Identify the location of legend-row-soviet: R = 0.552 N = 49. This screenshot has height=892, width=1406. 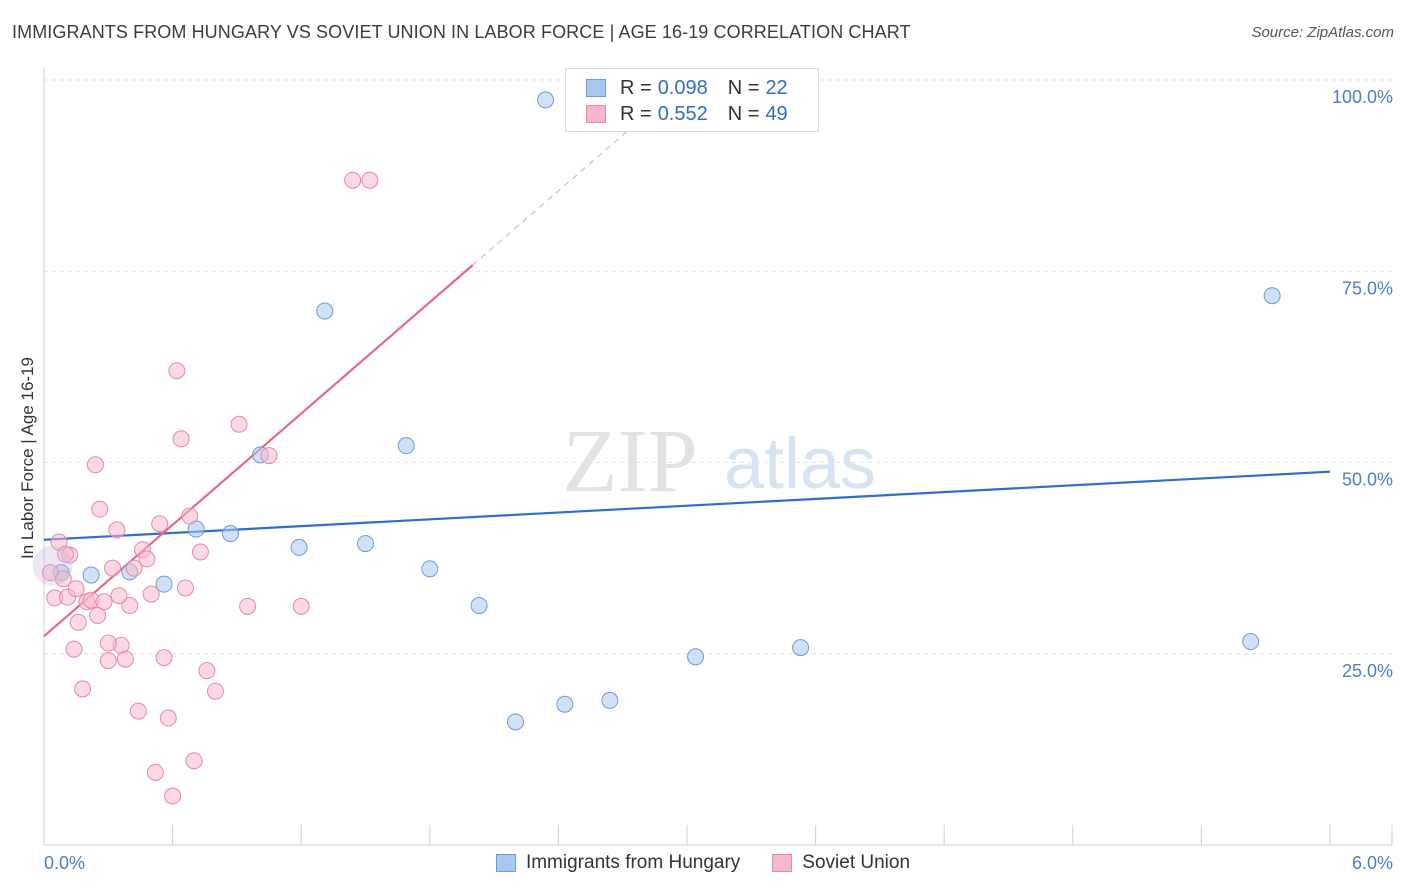
(687, 114).